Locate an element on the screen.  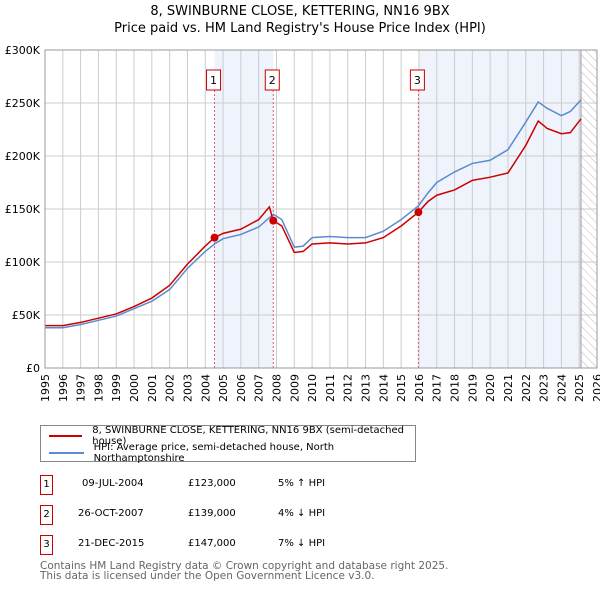
x-tick-label: 1998 is located at coordinates (98, 388).